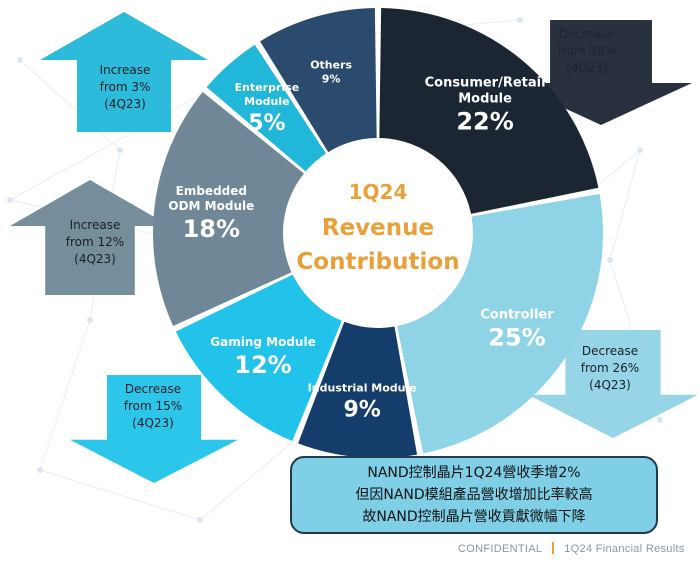 The width and height of the screenshot is (700, 561). Describe the element at coordinates (211, 229) in the screenshot. I see `slice-value-embedded-odm-module: 18%` at that location.